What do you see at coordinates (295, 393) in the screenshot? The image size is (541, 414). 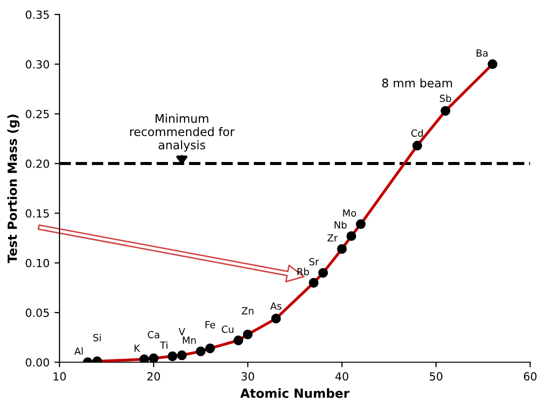 I see `x-axis-title: Atomic Number` at bounding box center [295, 393].